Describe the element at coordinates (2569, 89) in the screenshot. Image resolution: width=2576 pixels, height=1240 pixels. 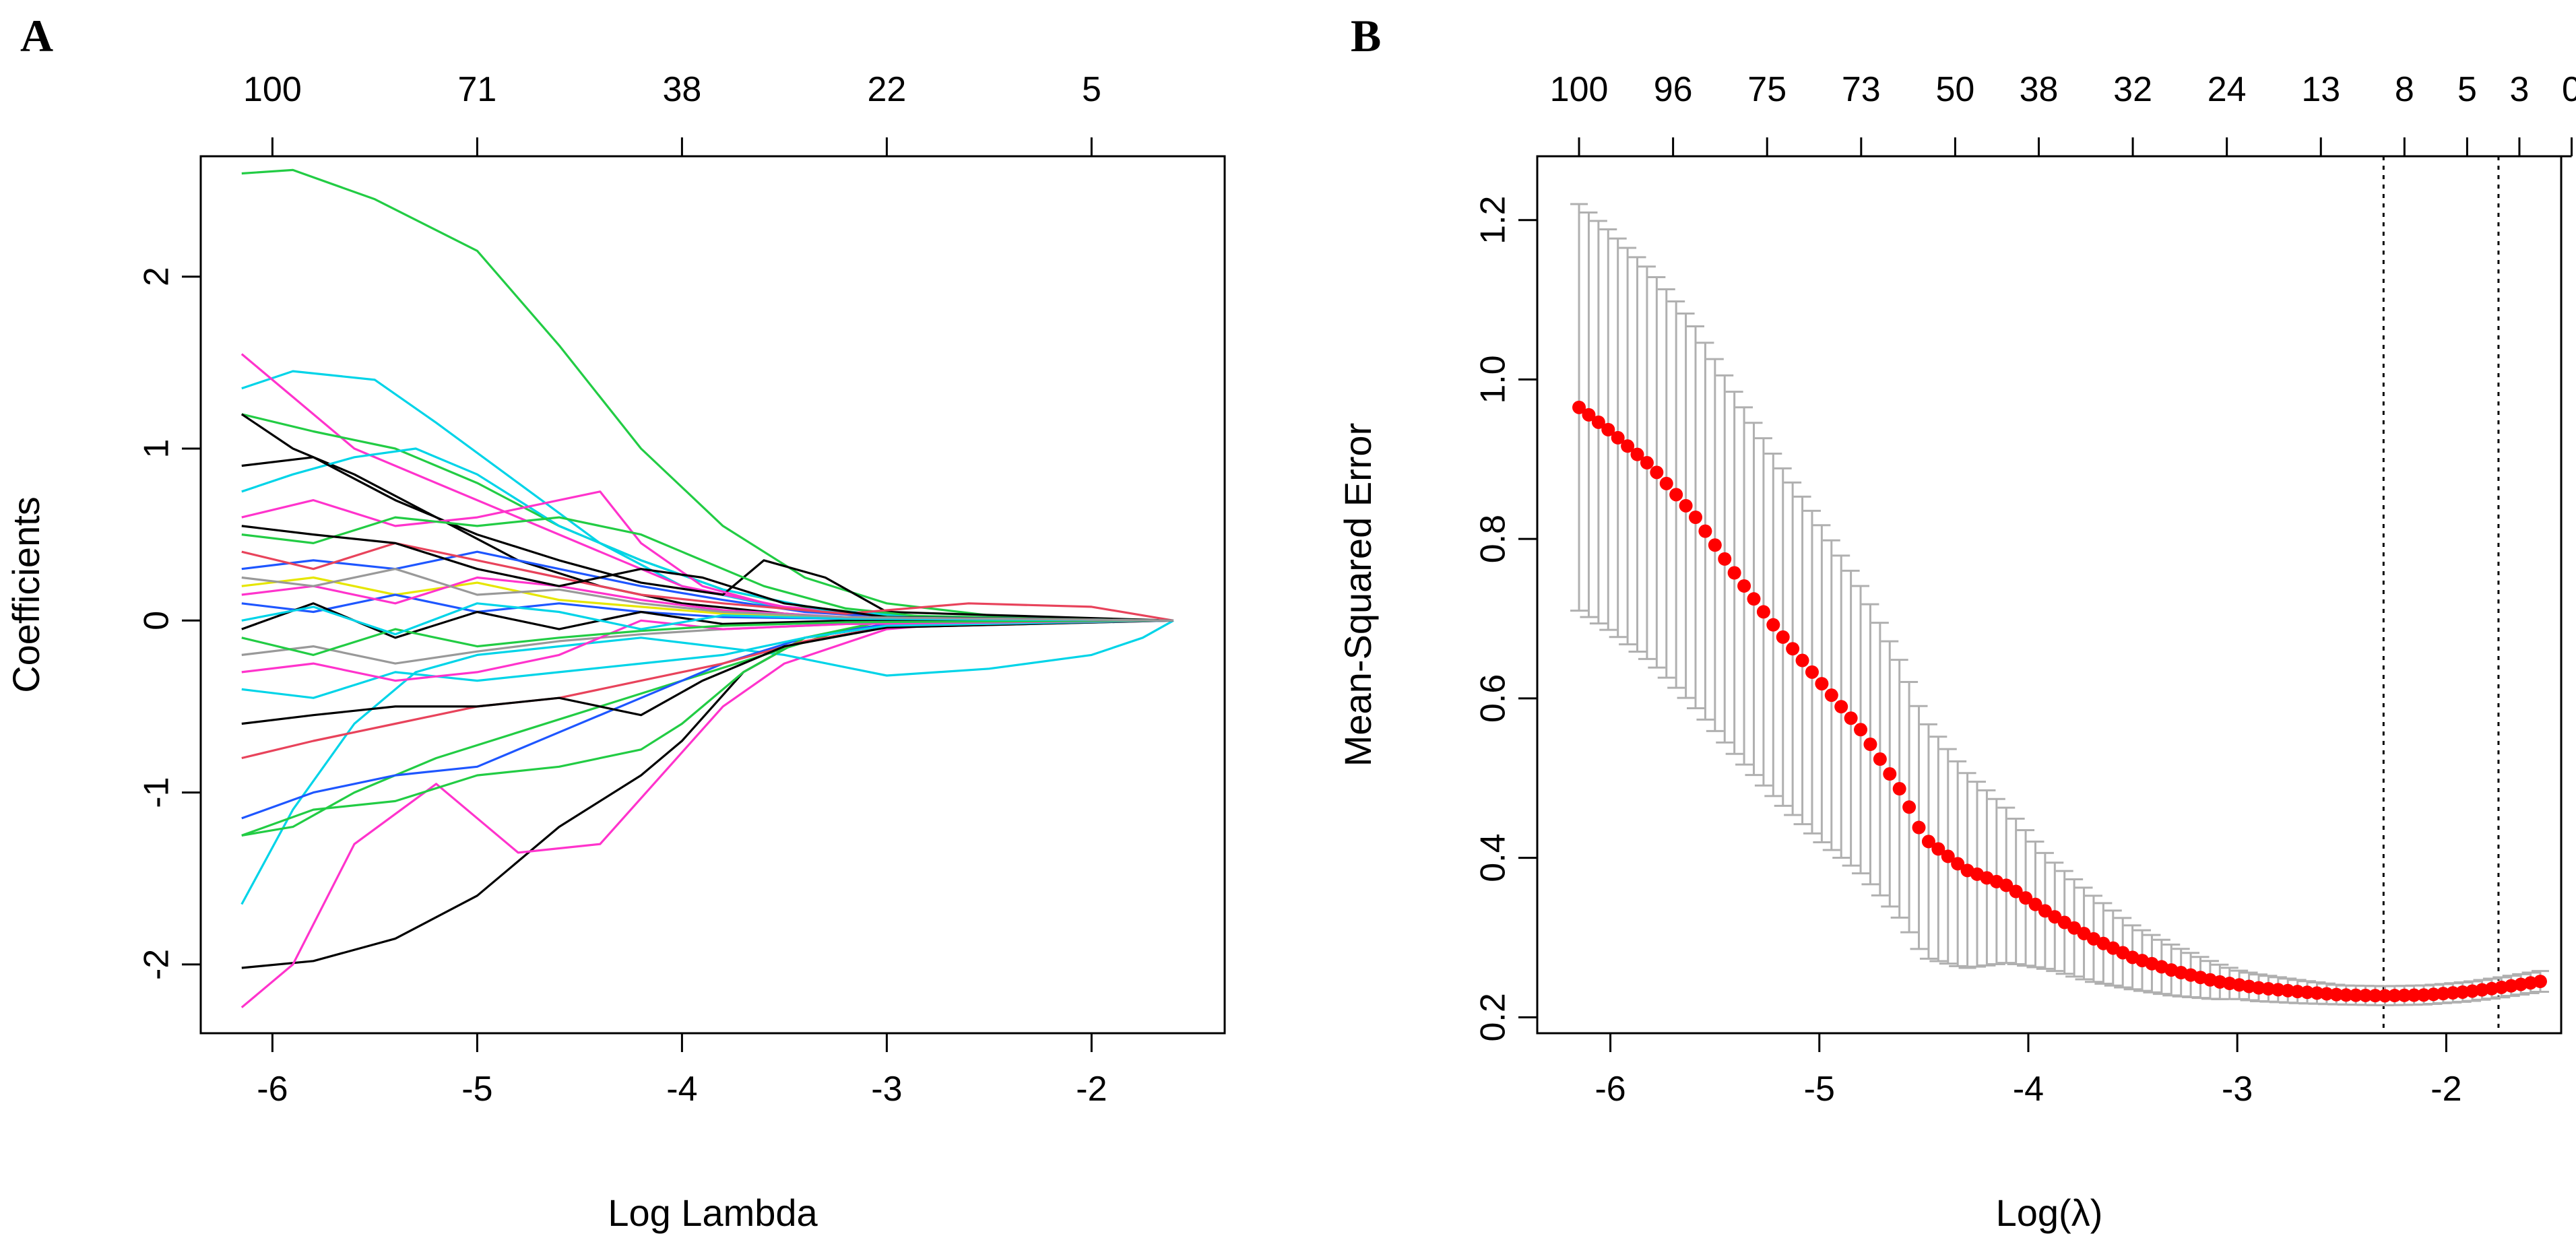
I see `top-tick-label: 0` at that location.